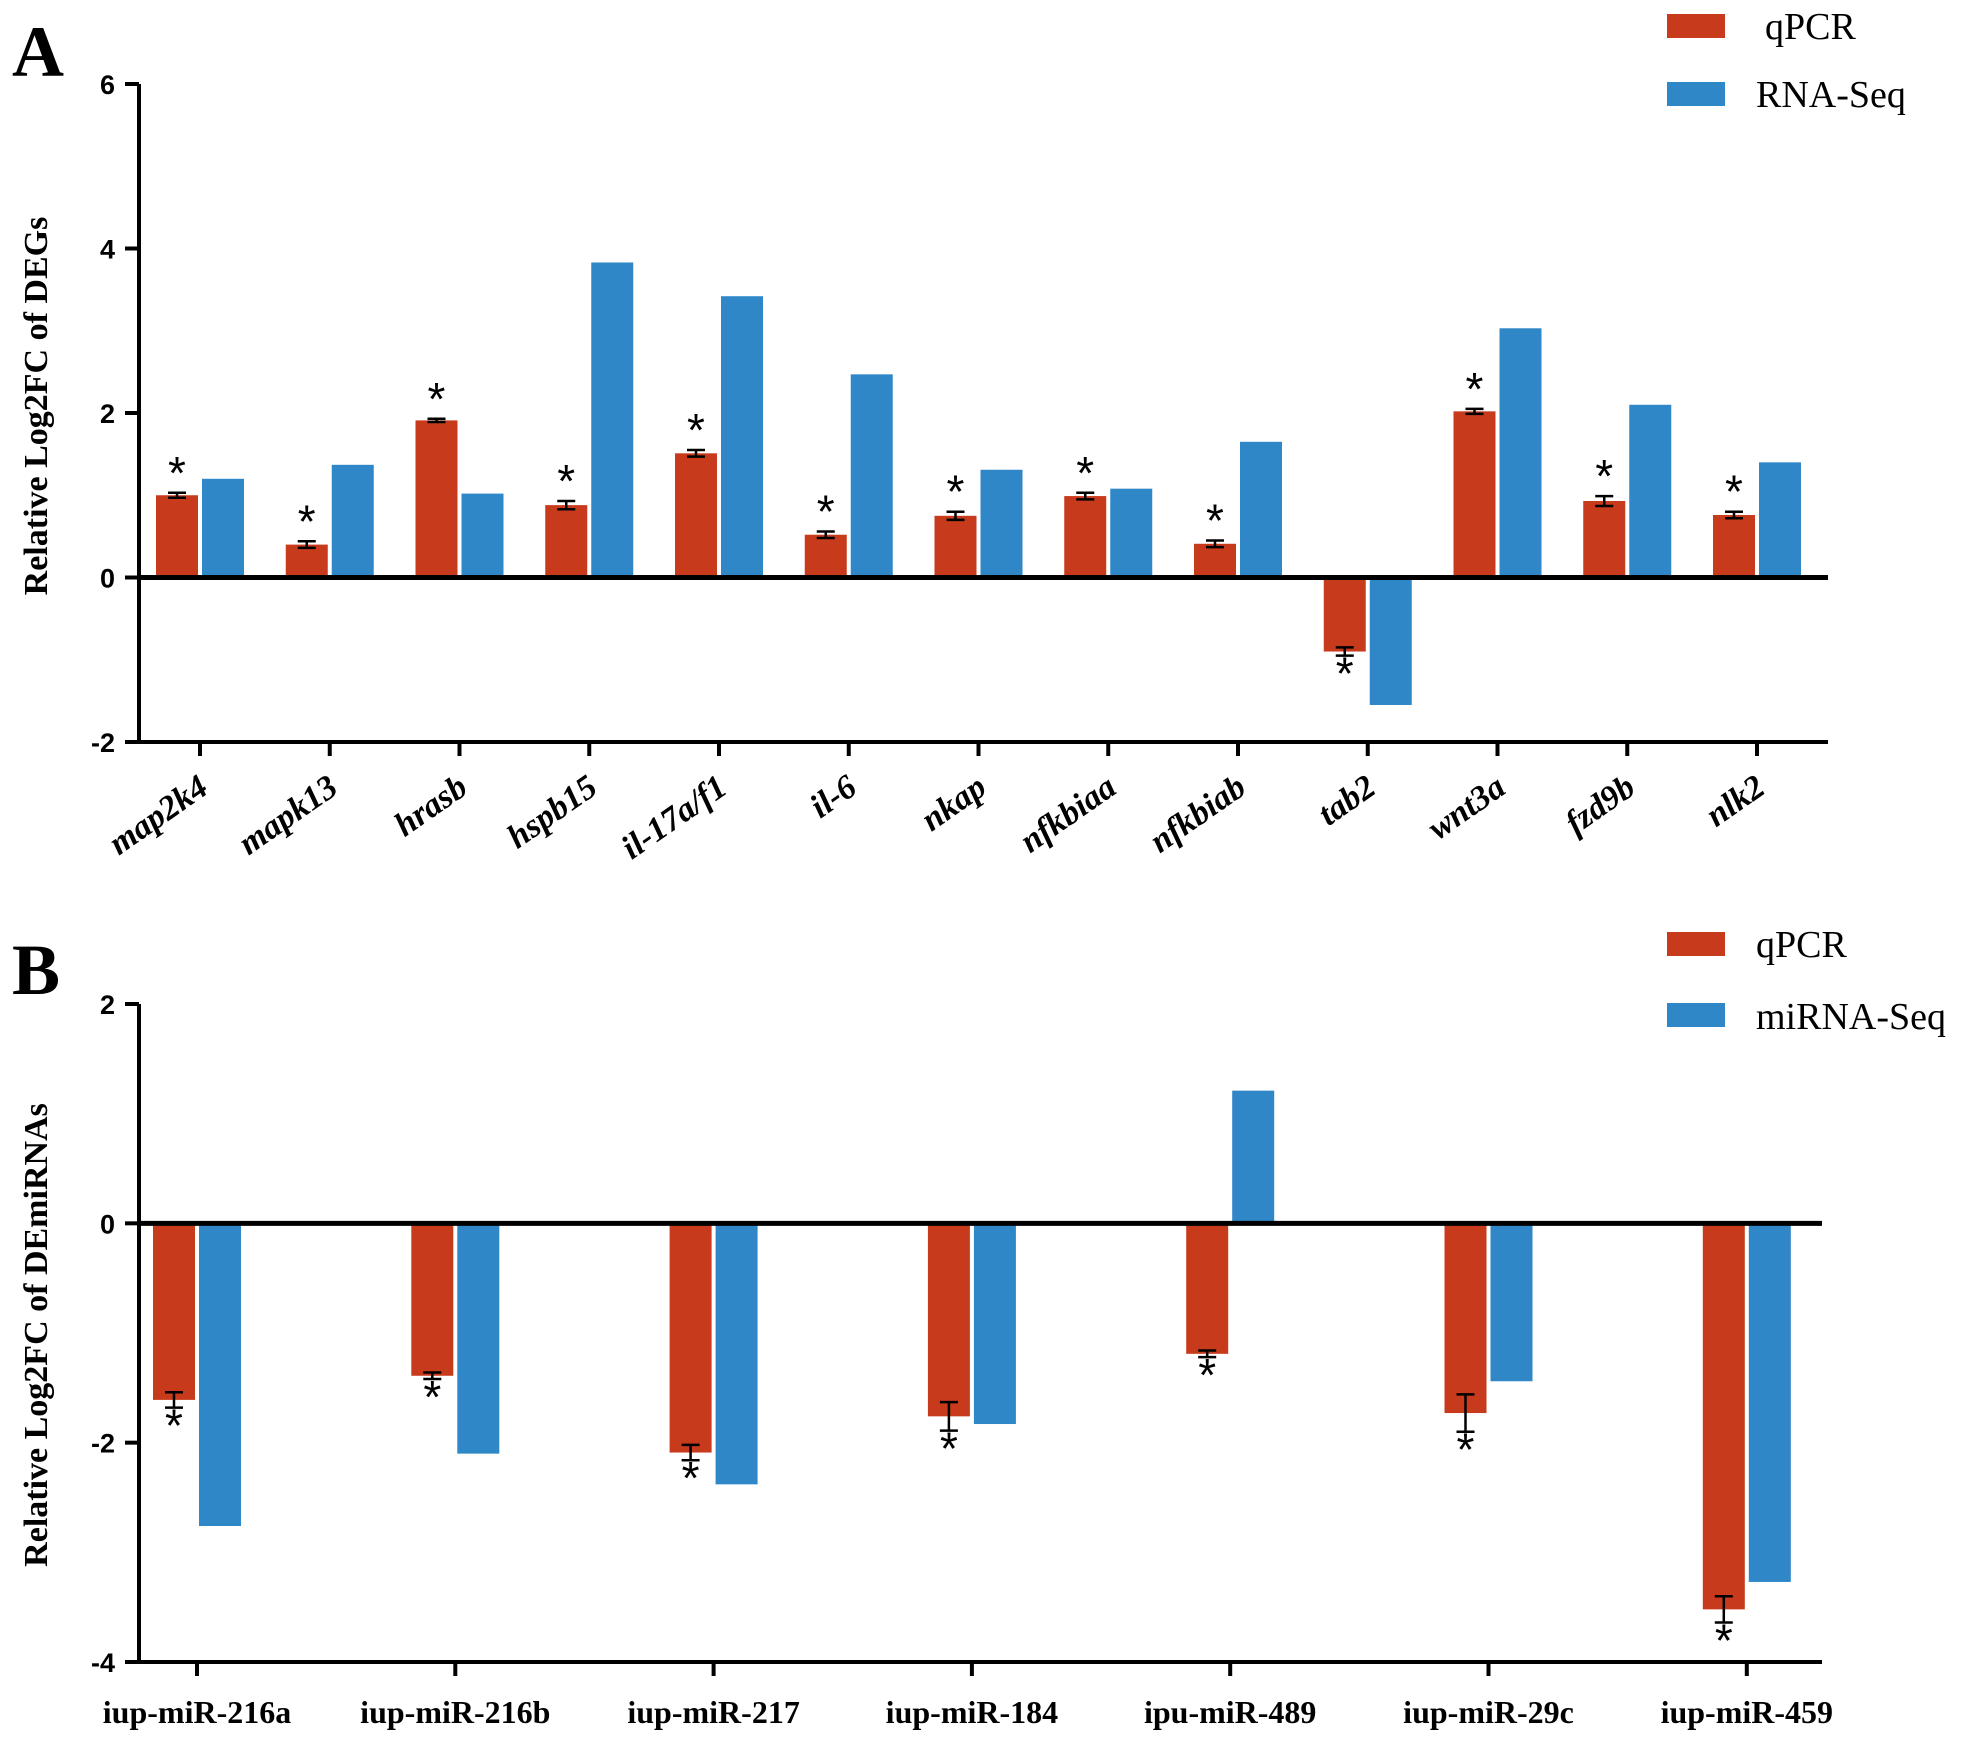  I want to click on panel-b-legend: qPCR miRNA-Seq, so click(1806, 981).